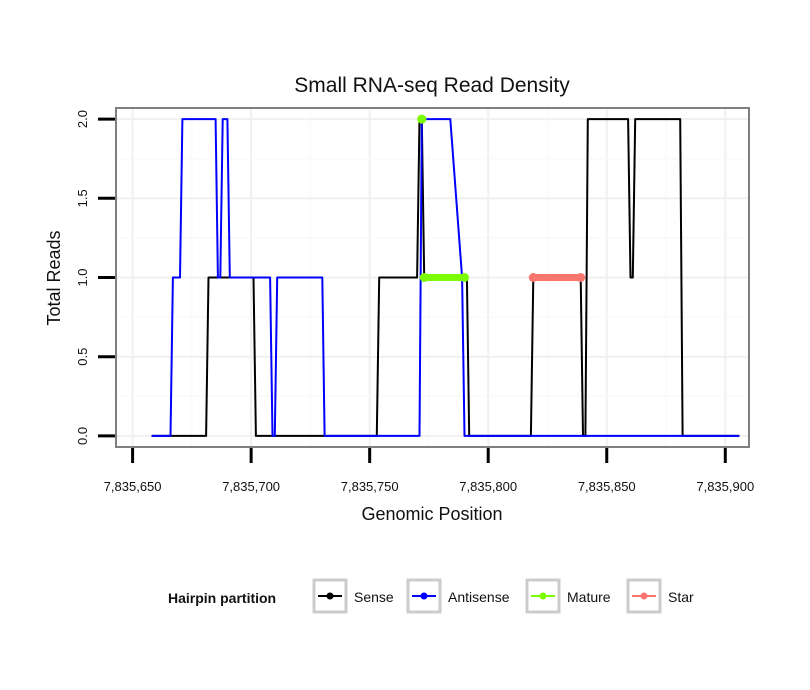  I want to click on legend-dot-antisense, so click(424, 596).